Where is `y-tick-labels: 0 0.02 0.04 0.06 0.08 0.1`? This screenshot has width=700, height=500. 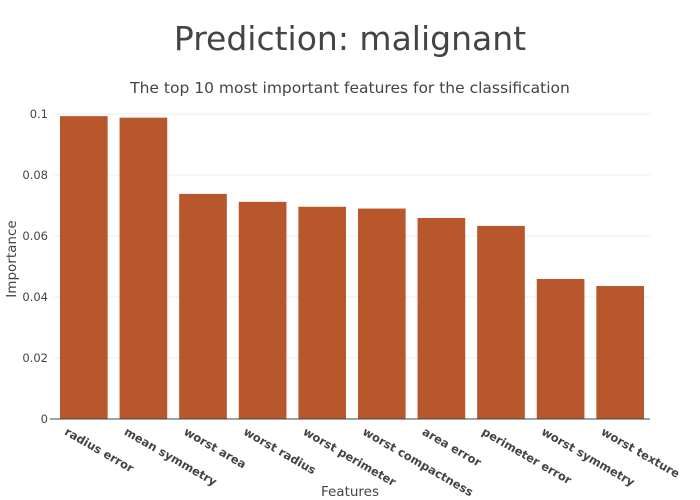 y-tick-labels: 0 0.02 0.04 0.06 0.08 0.1 is located at coordinates (35, 266).